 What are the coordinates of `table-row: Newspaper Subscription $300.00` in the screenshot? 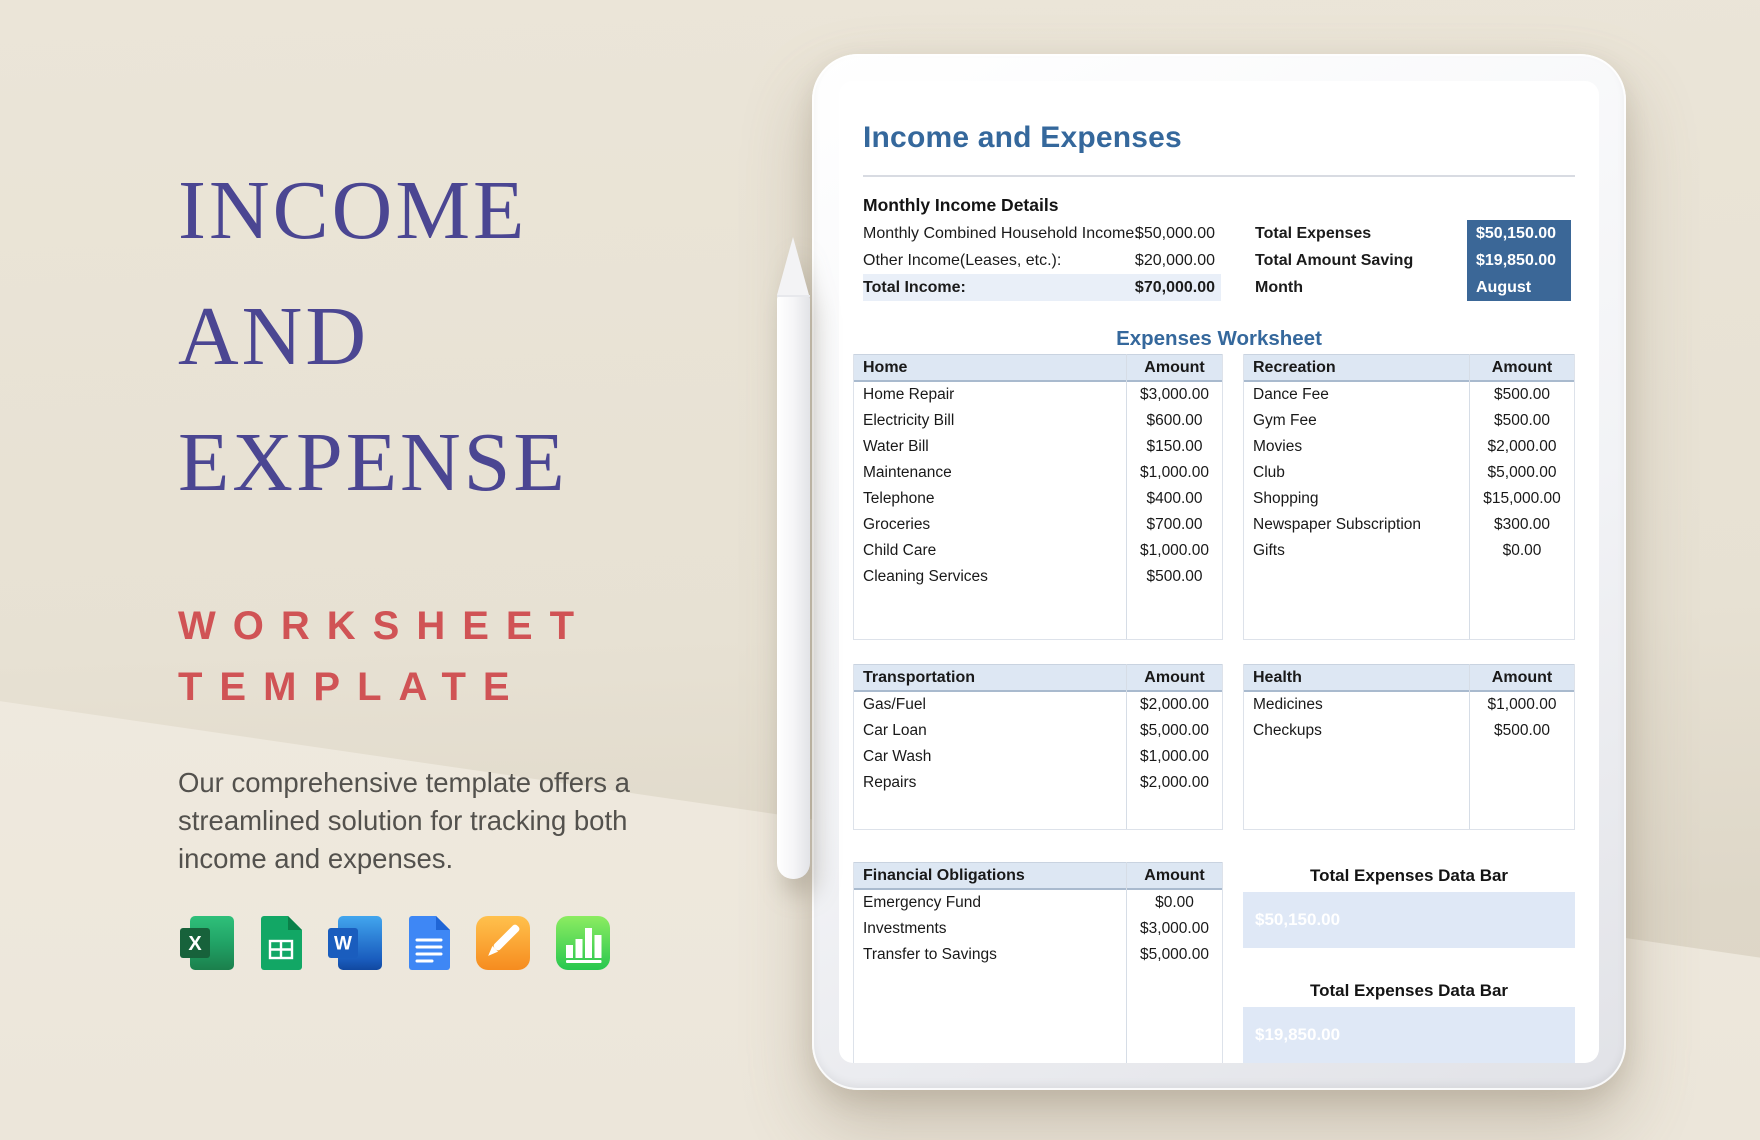 It's located at (1409, 525).